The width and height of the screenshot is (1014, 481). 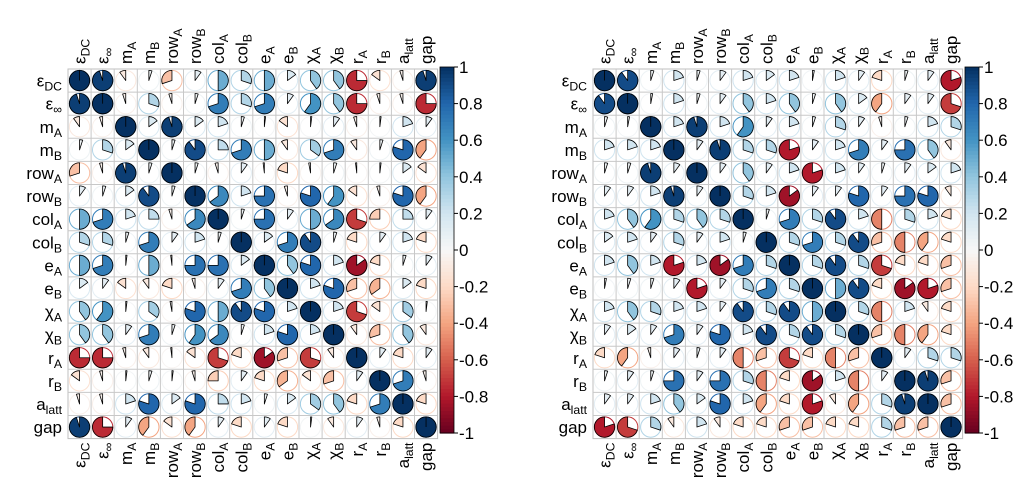 I want to click on column-label-bottom: eB, so click(x=814, y=452).